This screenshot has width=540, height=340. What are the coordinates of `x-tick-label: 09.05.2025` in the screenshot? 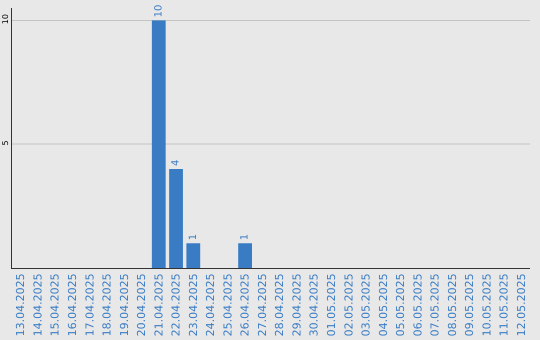 It's located at (469, 304).